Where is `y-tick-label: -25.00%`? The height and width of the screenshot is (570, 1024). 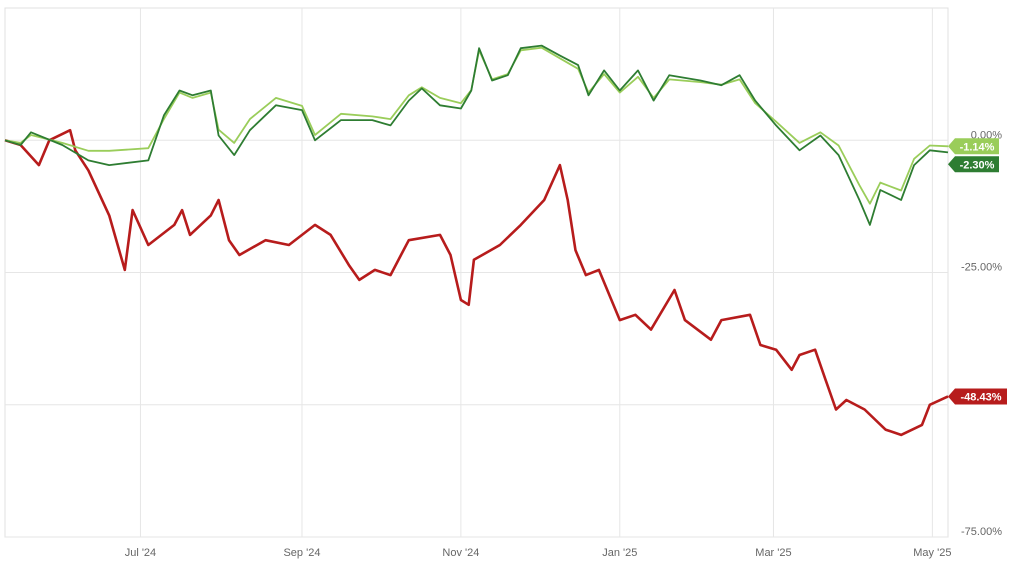 y-tick-label: -25.00% is located at coordinates (981, 268).